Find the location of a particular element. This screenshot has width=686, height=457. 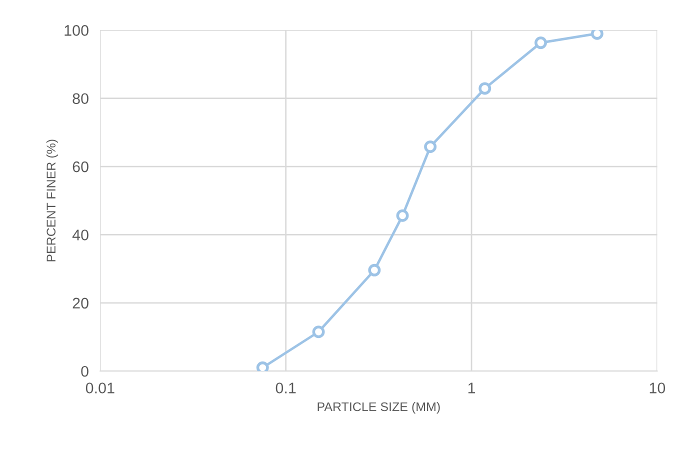

y-axis-title: PERCENT FINER (%) is located at coordinates (52, 201).